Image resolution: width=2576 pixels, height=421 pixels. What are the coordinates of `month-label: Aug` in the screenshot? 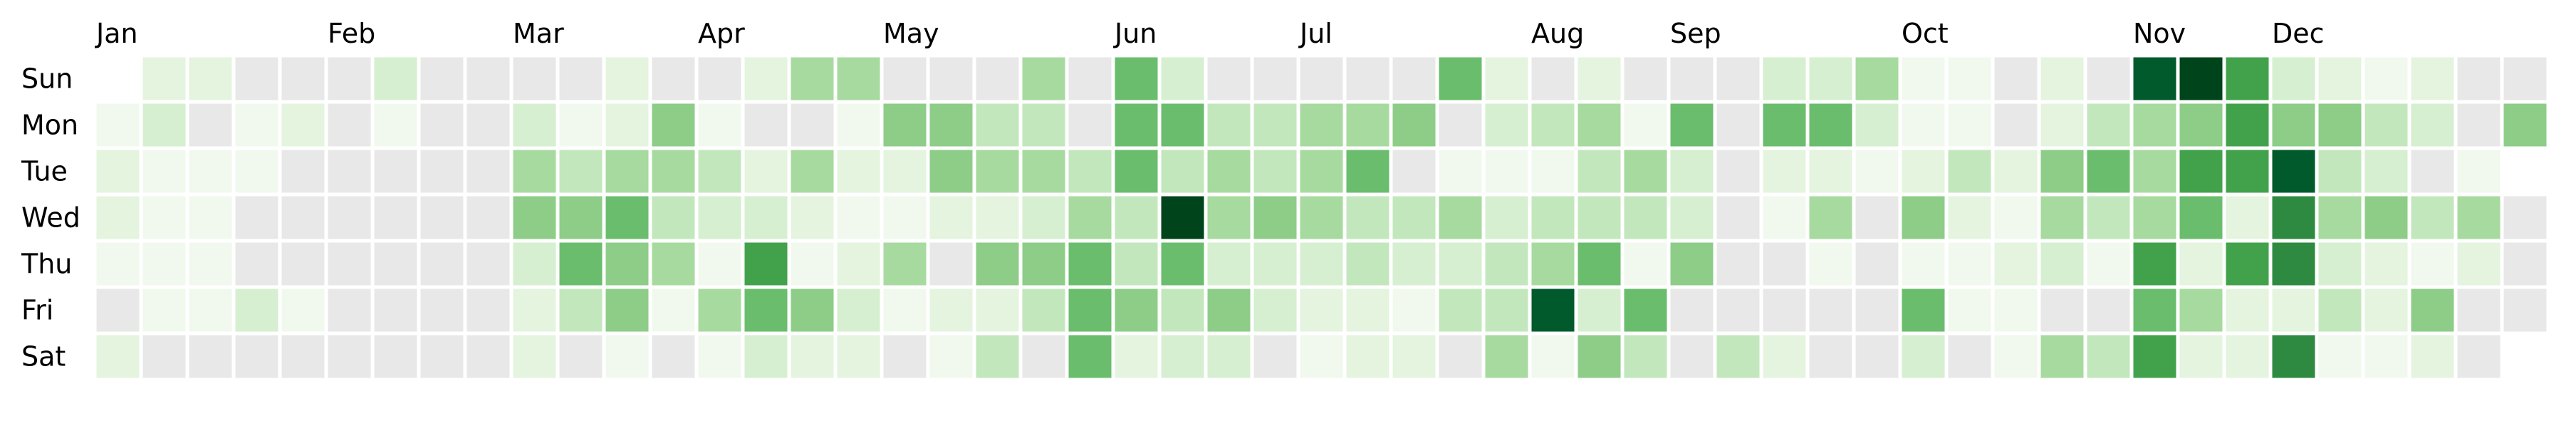 It's located at (1557, 33).